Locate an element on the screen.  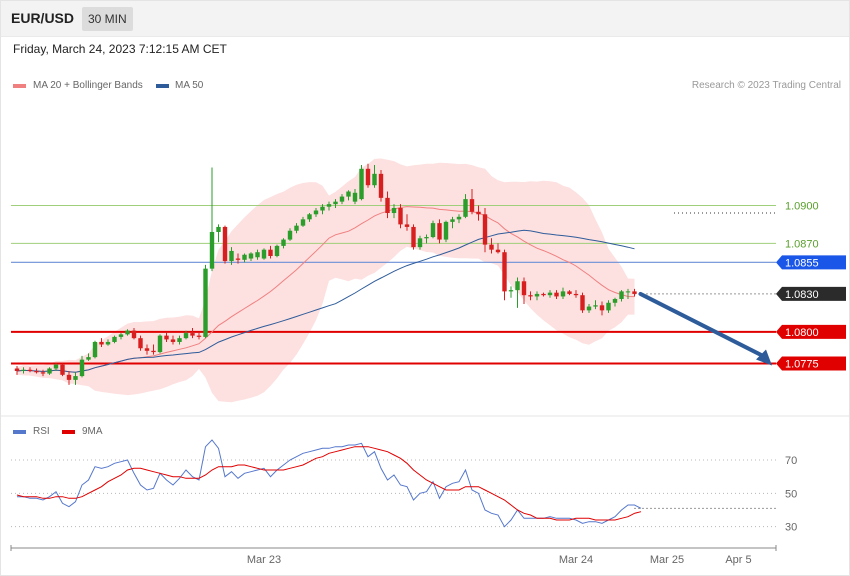
x-tick-label: Mar 24 is located at coordinates (576, 560).